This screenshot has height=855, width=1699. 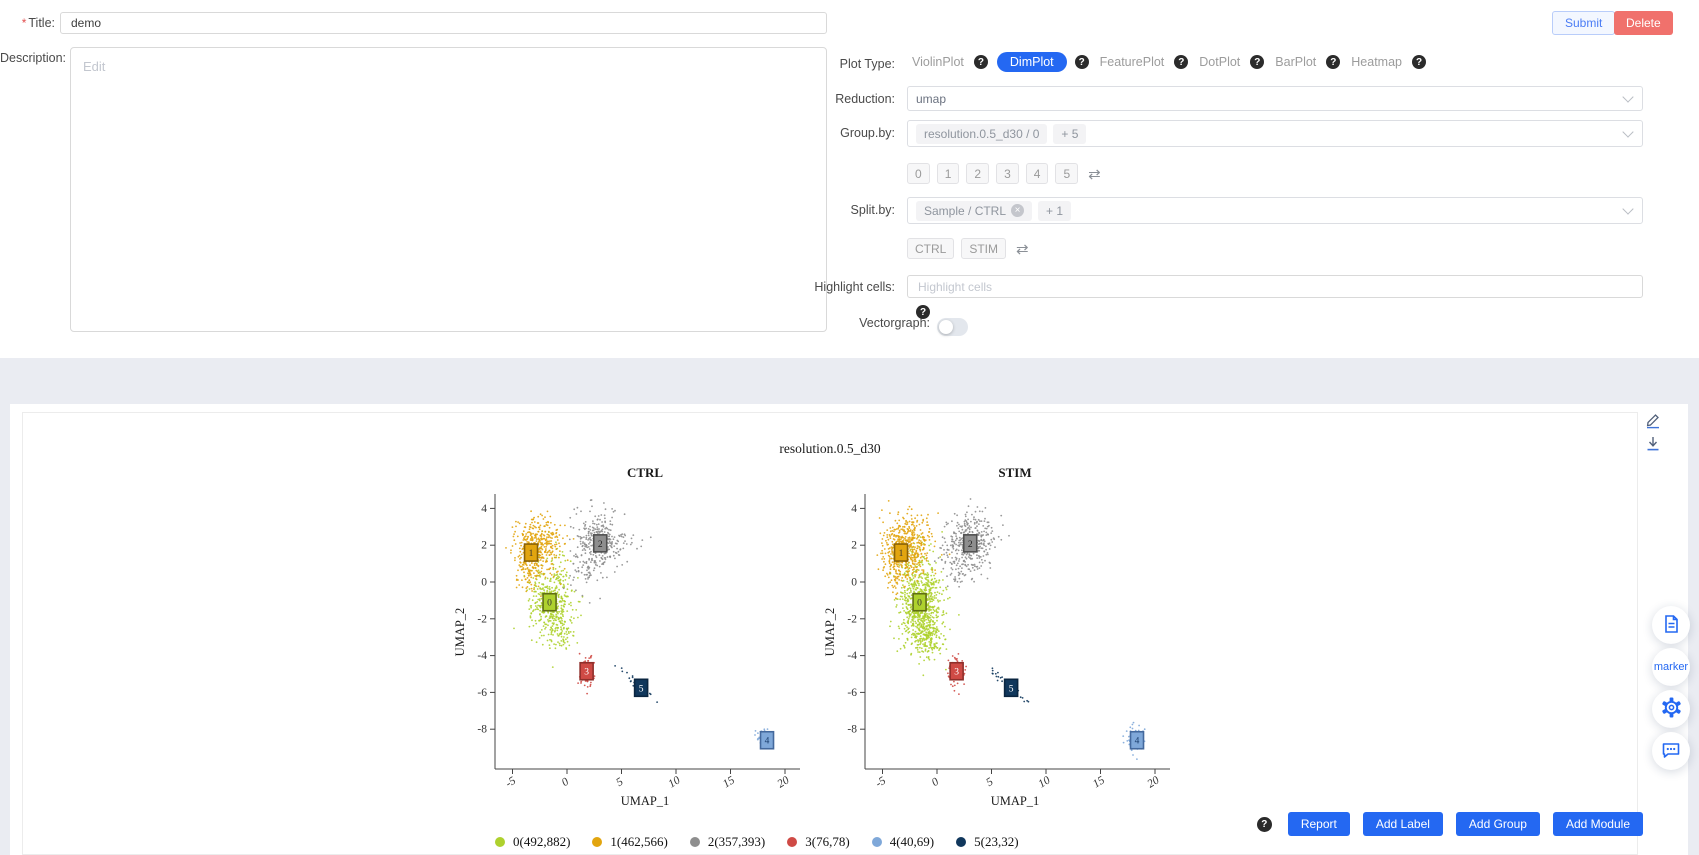 I want to click on legend-text: 5(23,32), so click(x=996, y=841).